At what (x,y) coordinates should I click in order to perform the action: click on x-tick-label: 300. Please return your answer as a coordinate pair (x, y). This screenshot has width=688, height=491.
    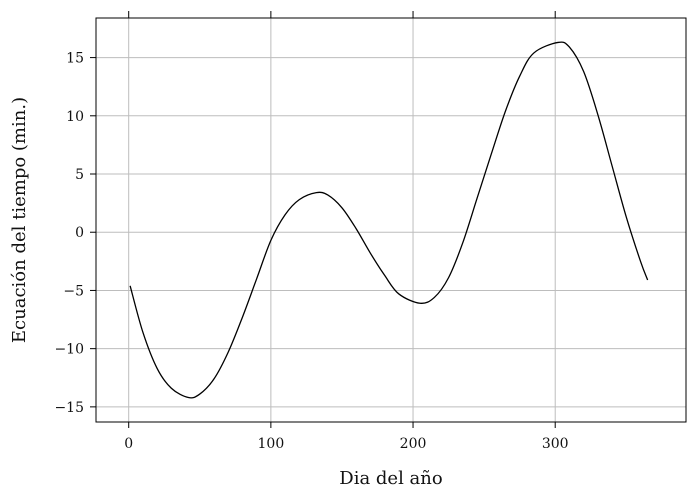
    Looking at the image, I should click on (555, 444).